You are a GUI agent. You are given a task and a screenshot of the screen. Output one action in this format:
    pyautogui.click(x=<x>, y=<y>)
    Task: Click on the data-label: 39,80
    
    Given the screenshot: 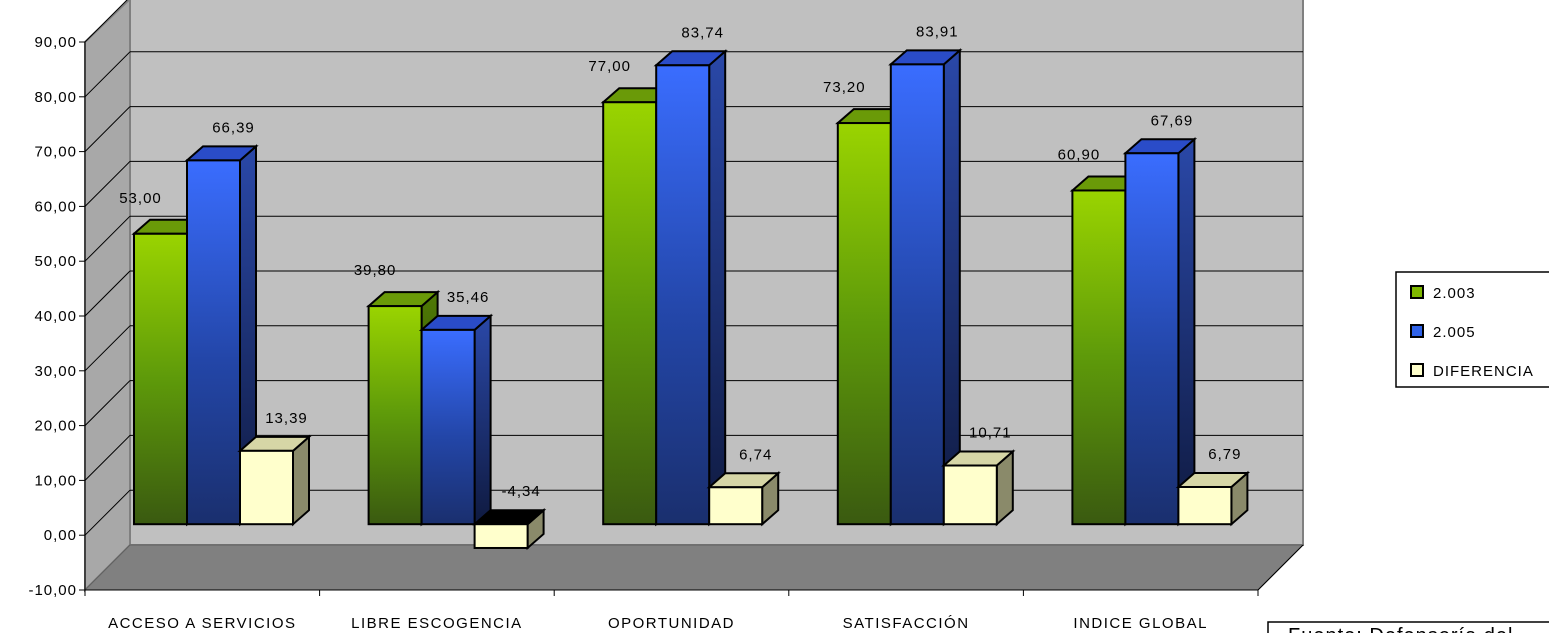 What is the action you would take?
    pyautogui.click(x=375, y=270)
    